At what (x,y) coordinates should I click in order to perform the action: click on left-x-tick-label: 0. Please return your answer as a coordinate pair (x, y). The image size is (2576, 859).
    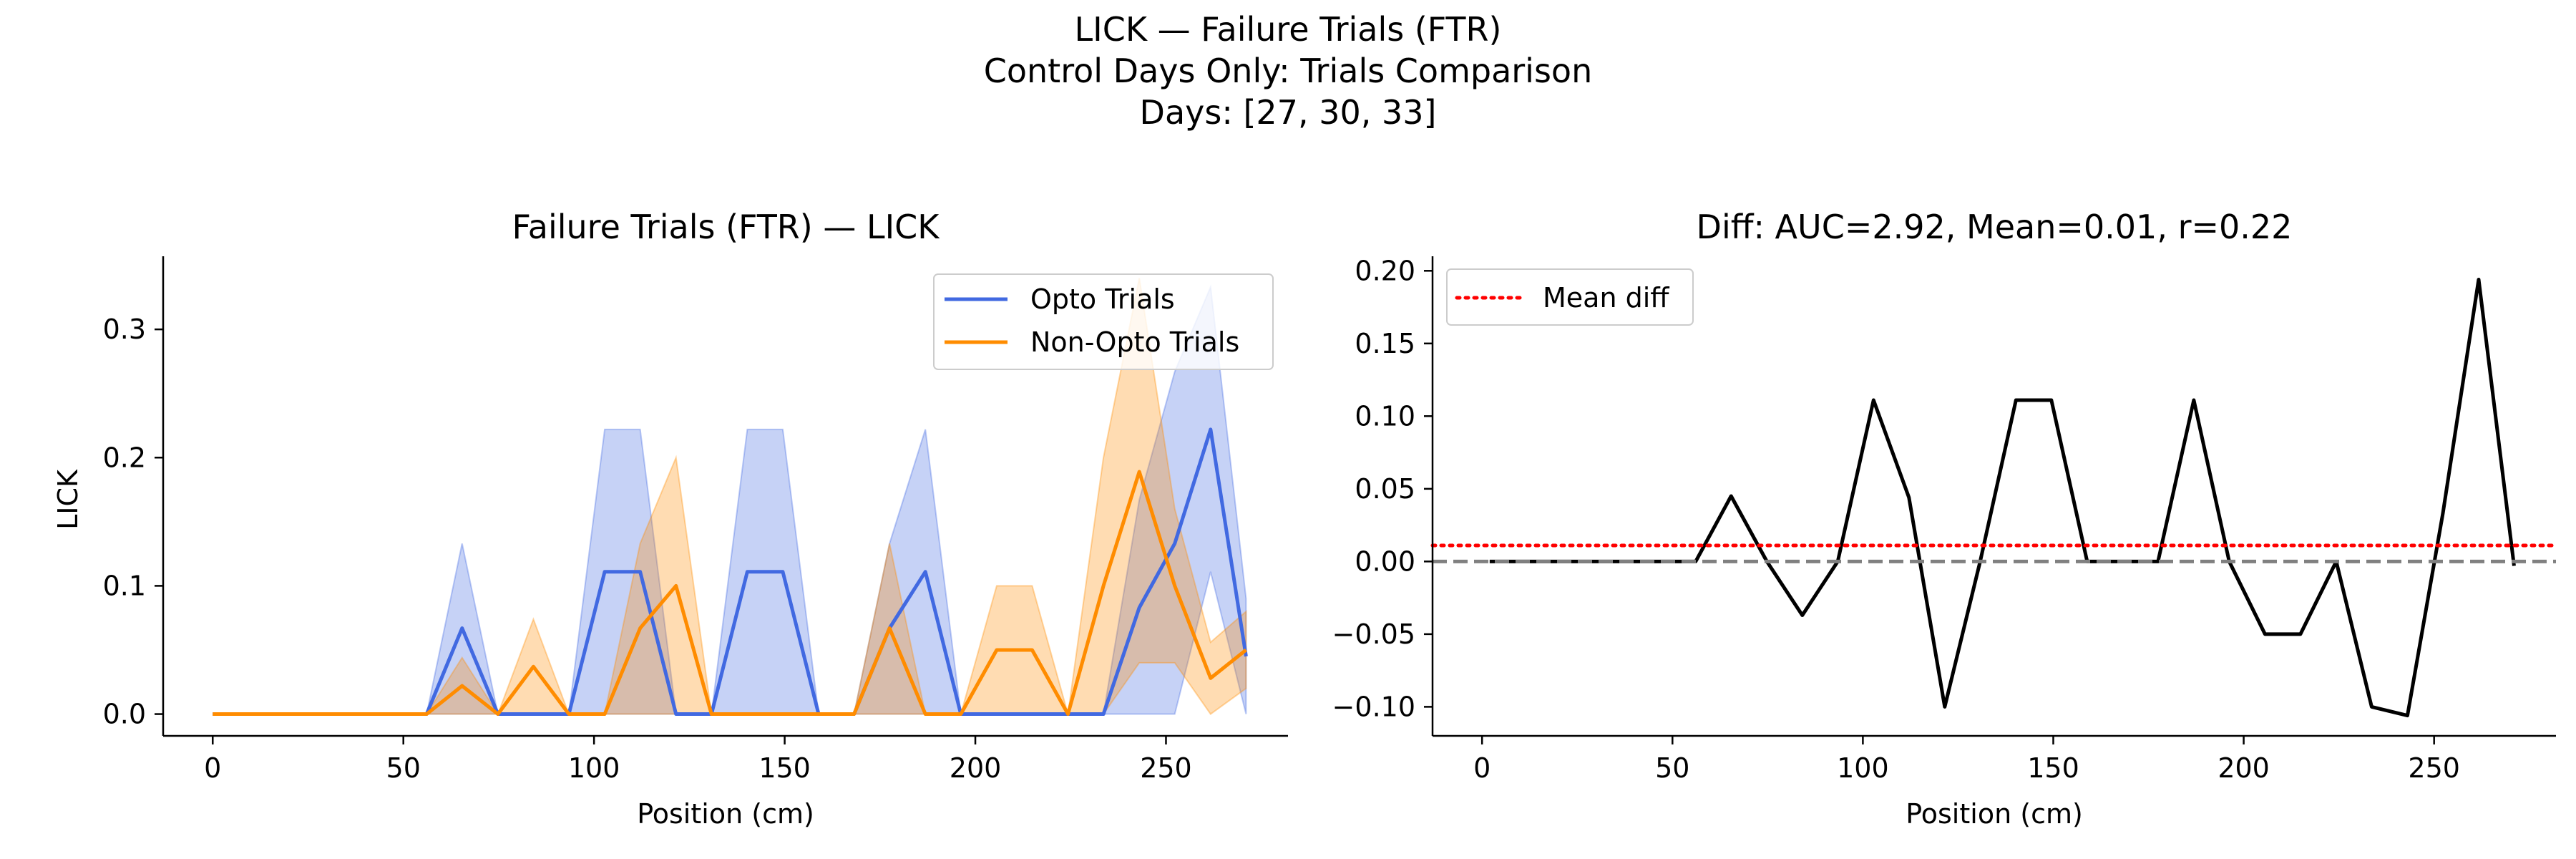
    Looking at the image, I should click on (212, 768).